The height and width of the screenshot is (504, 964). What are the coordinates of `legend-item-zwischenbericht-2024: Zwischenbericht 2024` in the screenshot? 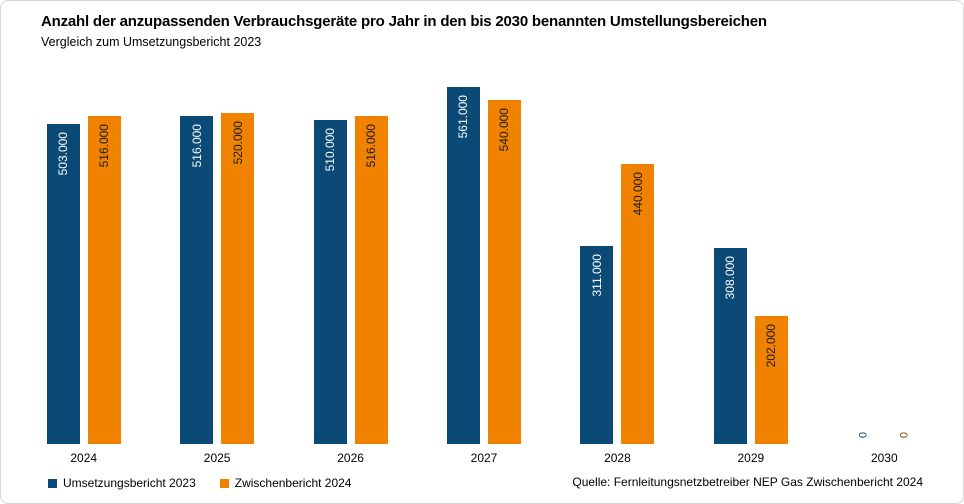 It's located at (285, 483).